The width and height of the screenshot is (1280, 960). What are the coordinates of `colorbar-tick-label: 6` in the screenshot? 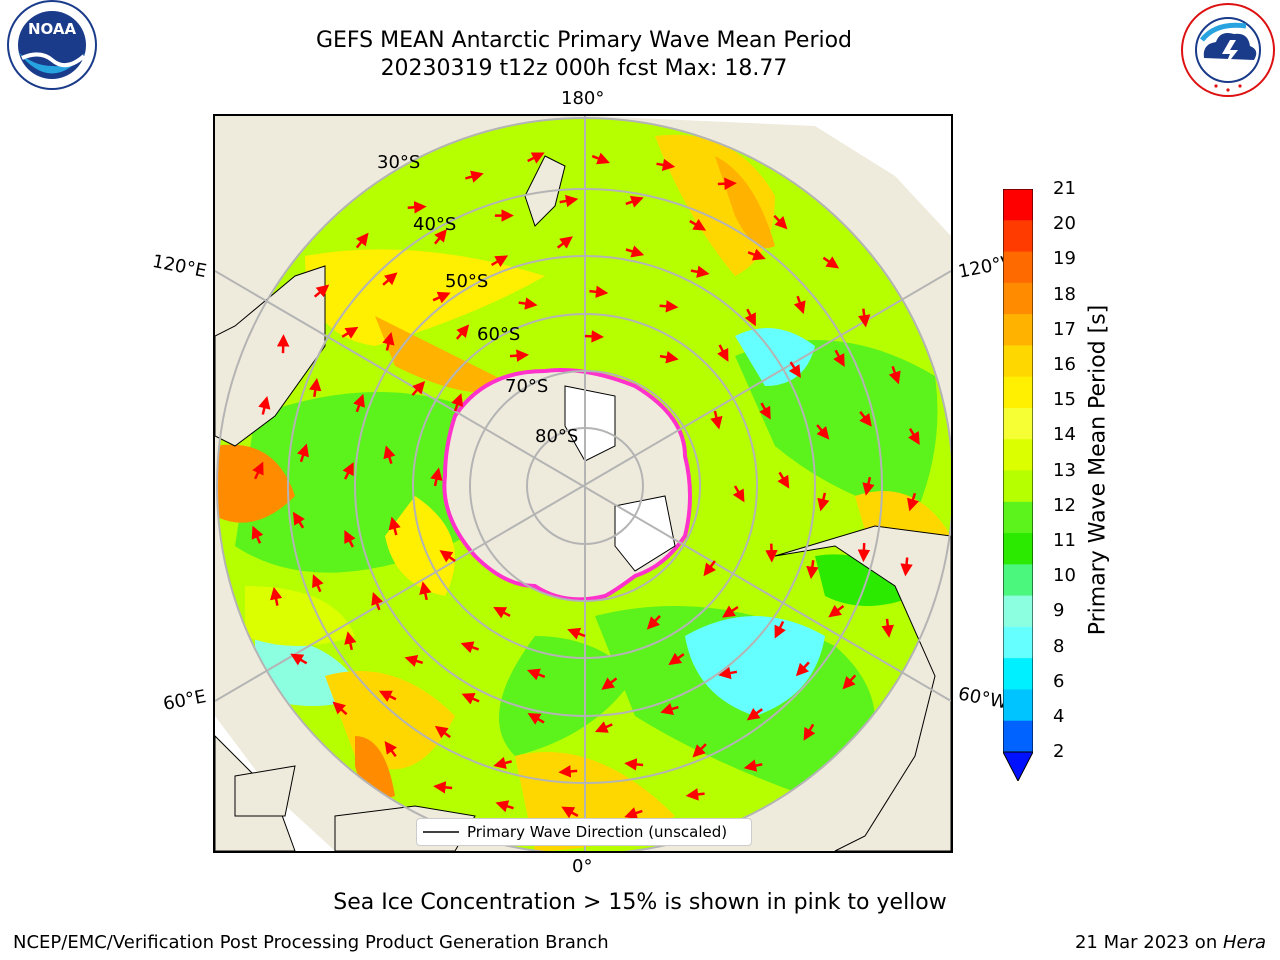 It's located at (1059, 681).